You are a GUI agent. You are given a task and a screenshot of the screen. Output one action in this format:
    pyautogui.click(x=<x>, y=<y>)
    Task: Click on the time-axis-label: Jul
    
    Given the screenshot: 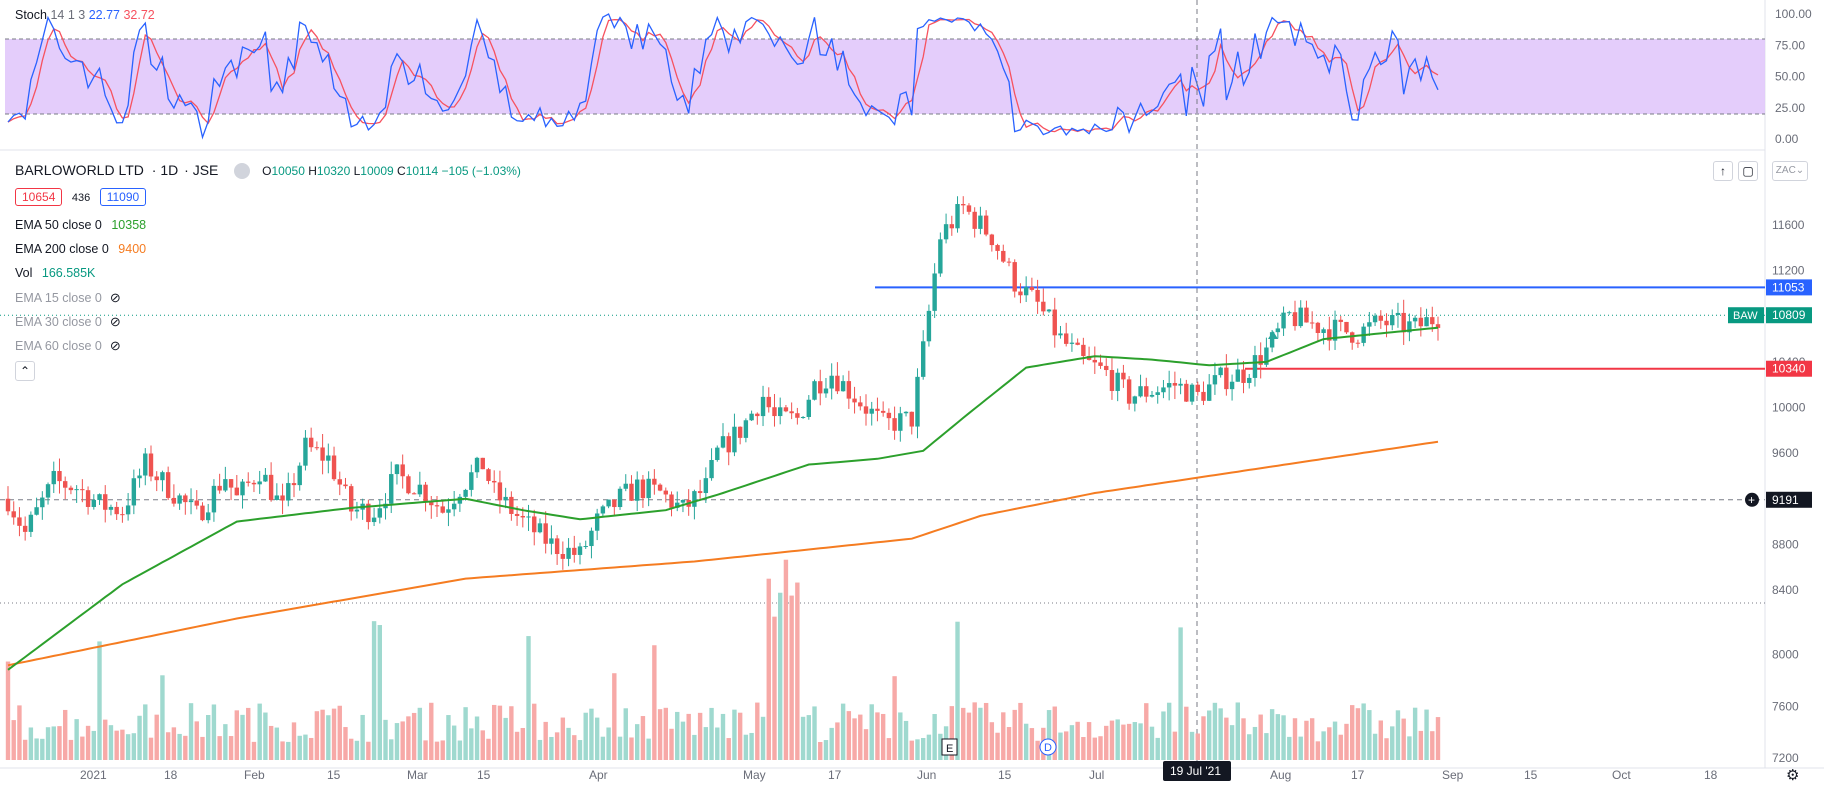 What is the action you would take?
    pyautogui.click(x=1096, y=775)
    